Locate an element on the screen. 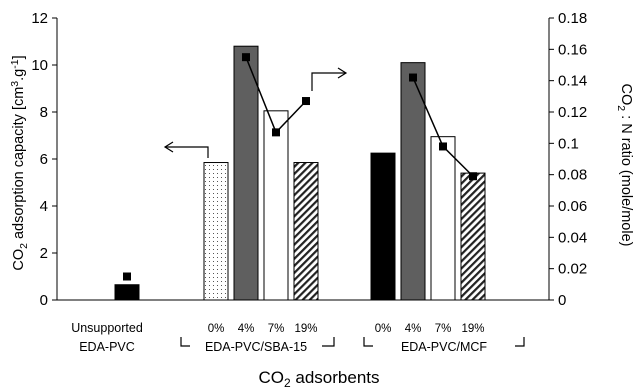  left-tick-label: 0 is located at coordinates (44, 300).